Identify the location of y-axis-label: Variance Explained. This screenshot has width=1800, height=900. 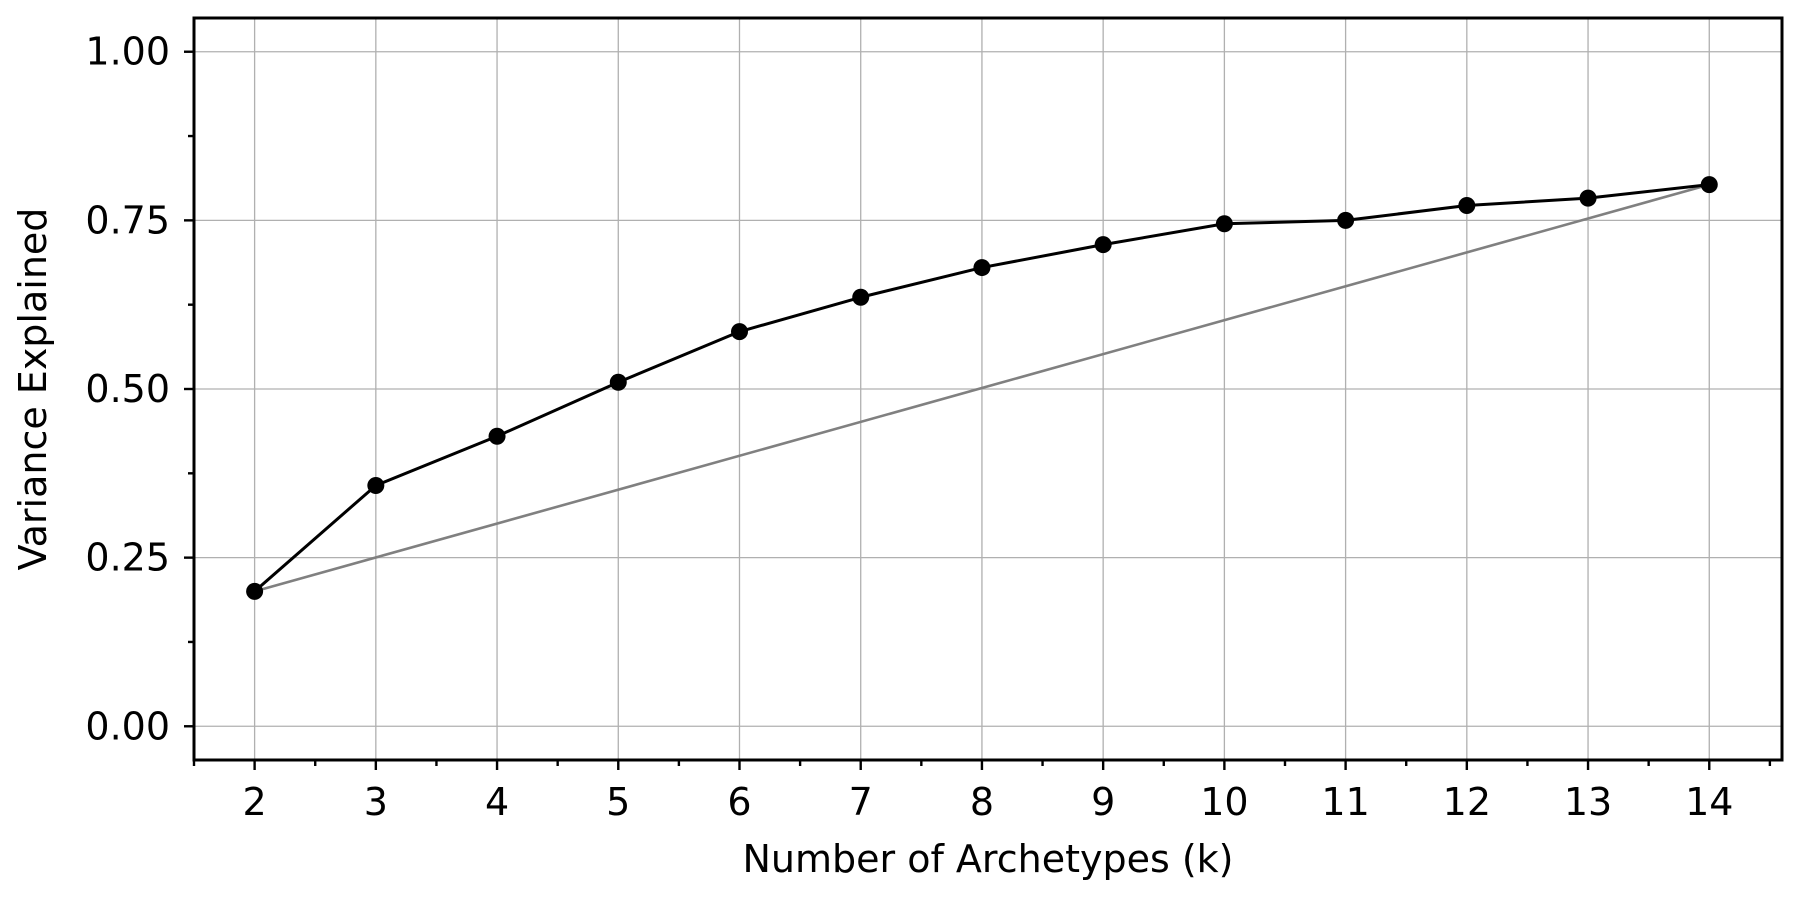
(33, 389).